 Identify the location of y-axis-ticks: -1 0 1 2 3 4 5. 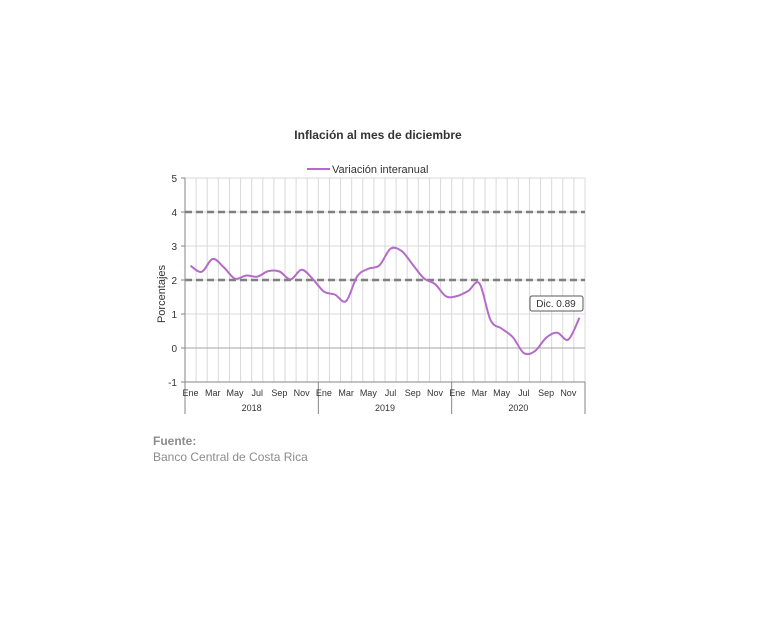
(176, 281).